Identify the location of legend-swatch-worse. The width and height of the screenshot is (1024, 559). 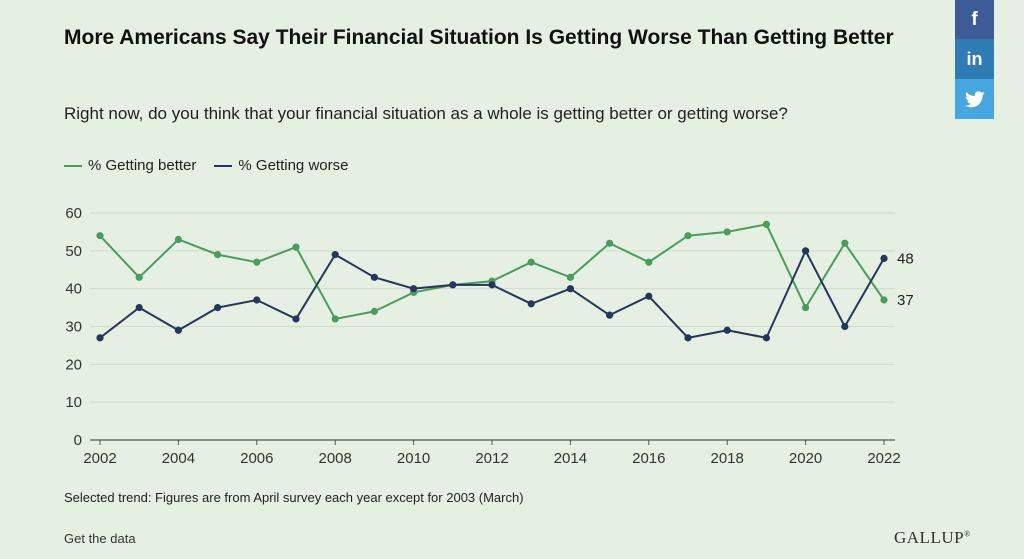
(223, 165).